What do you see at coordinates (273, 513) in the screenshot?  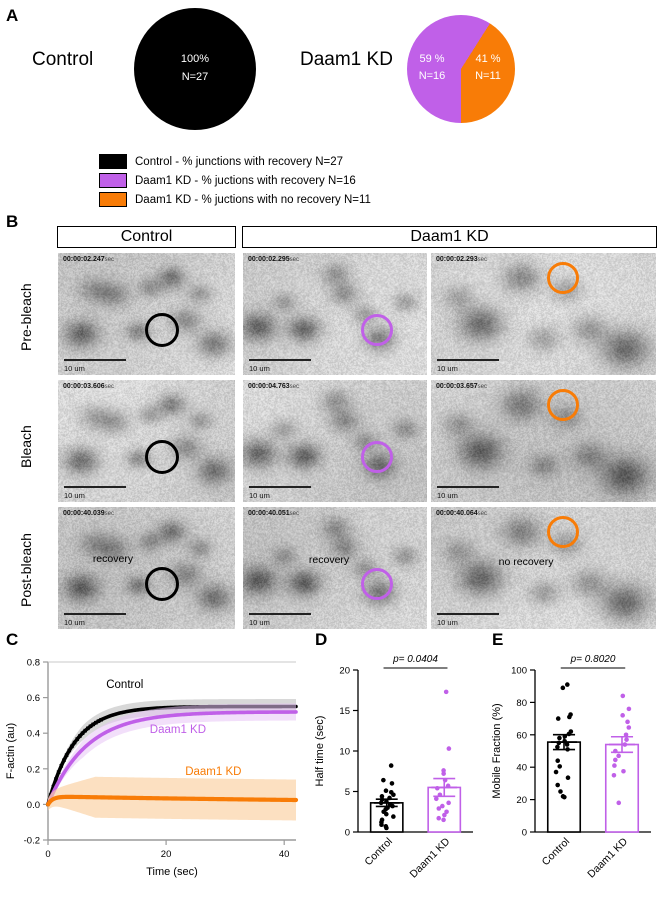 I see `timestamp-label: 00:00:40.051sec` at bounding box center [273, 513].